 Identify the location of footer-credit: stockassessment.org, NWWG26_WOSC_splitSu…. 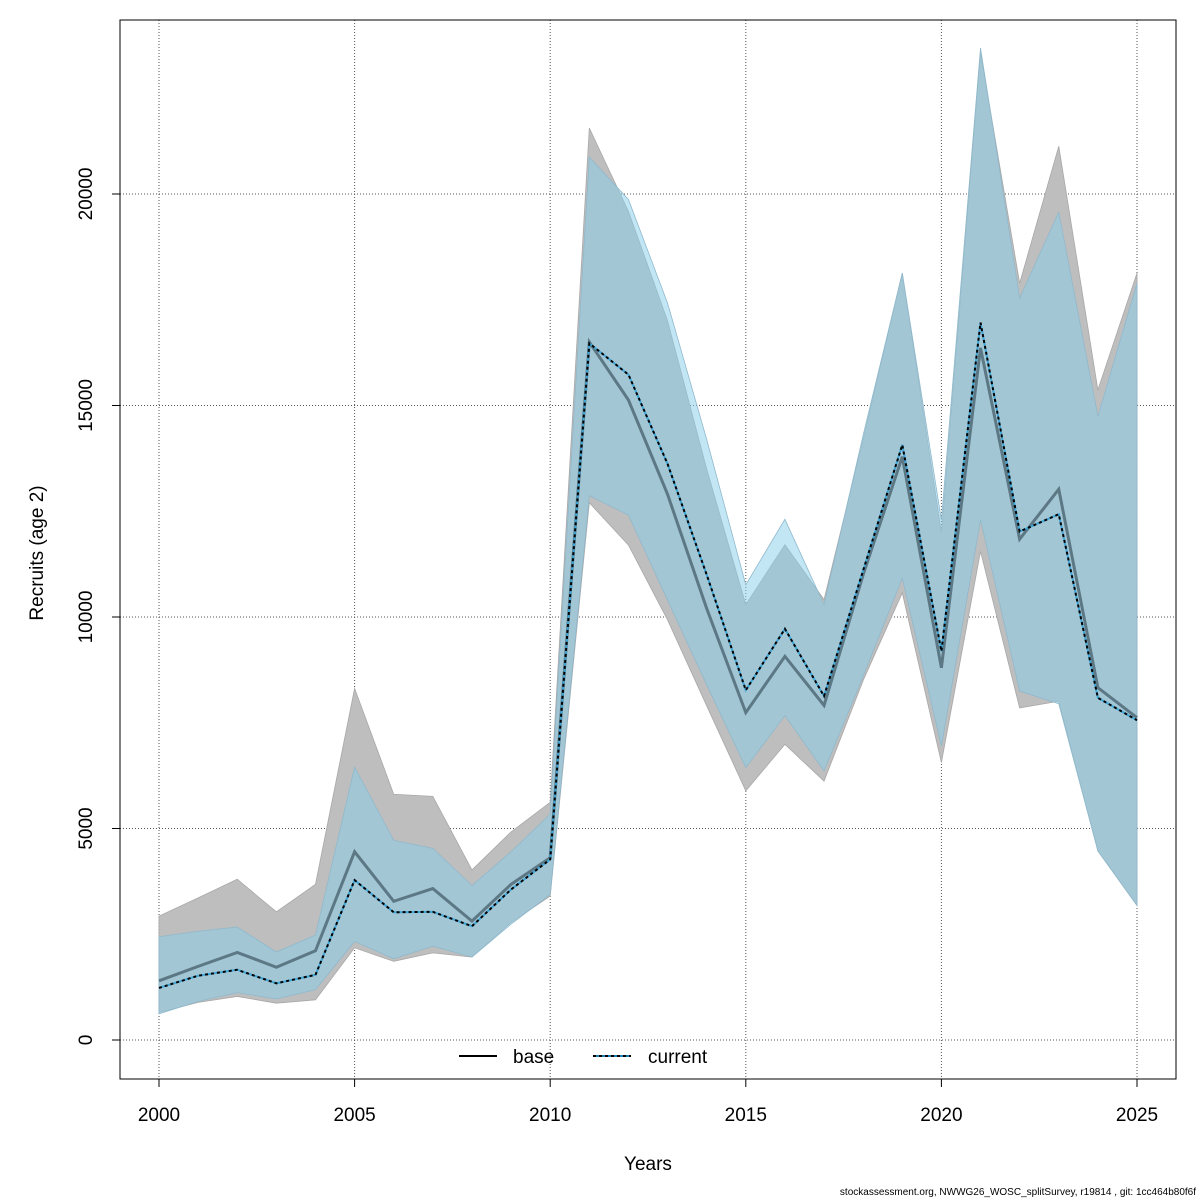
(1017, 1192).